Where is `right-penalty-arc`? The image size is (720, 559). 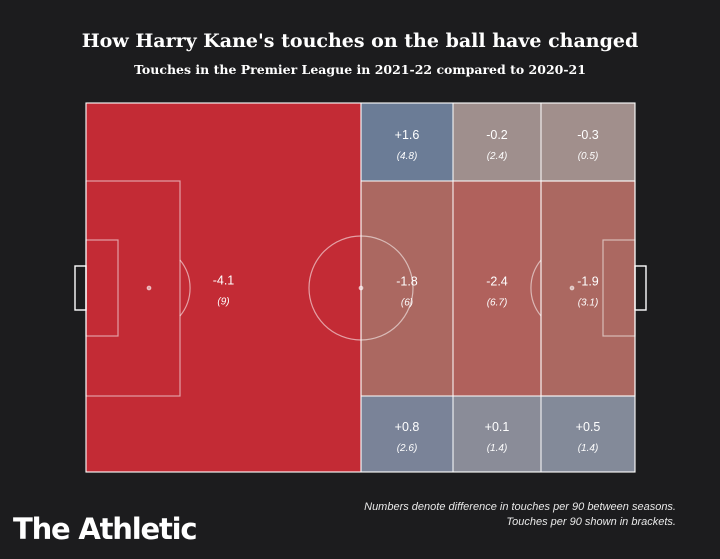 right-penalty-arc is located at coordinates (536, 288).